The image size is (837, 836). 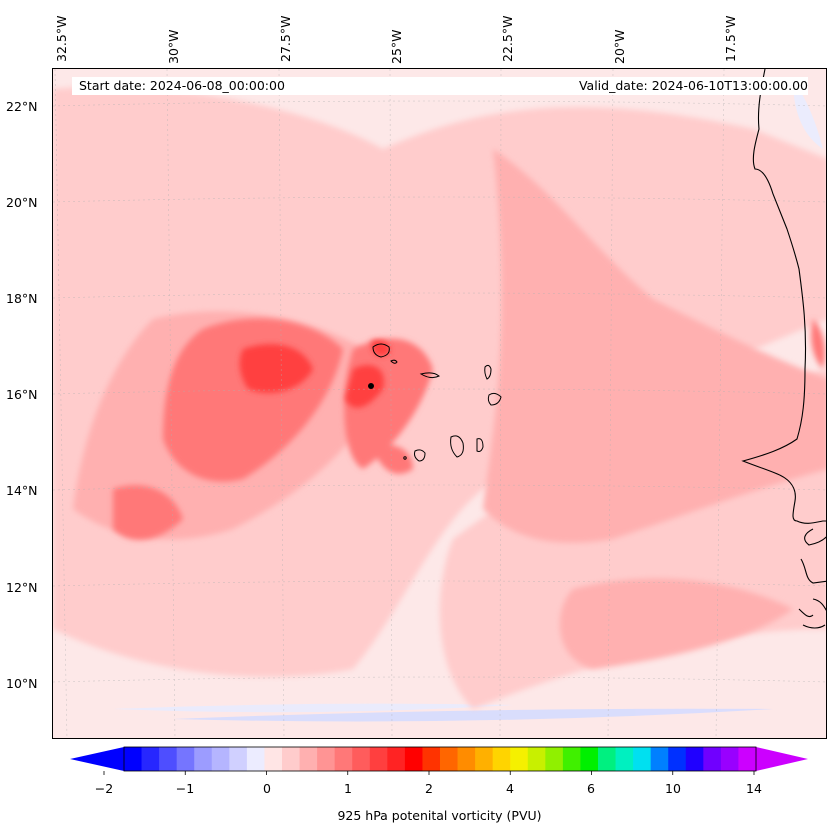 I want to click on cape-verde-islands, so click(x=437, y=402).